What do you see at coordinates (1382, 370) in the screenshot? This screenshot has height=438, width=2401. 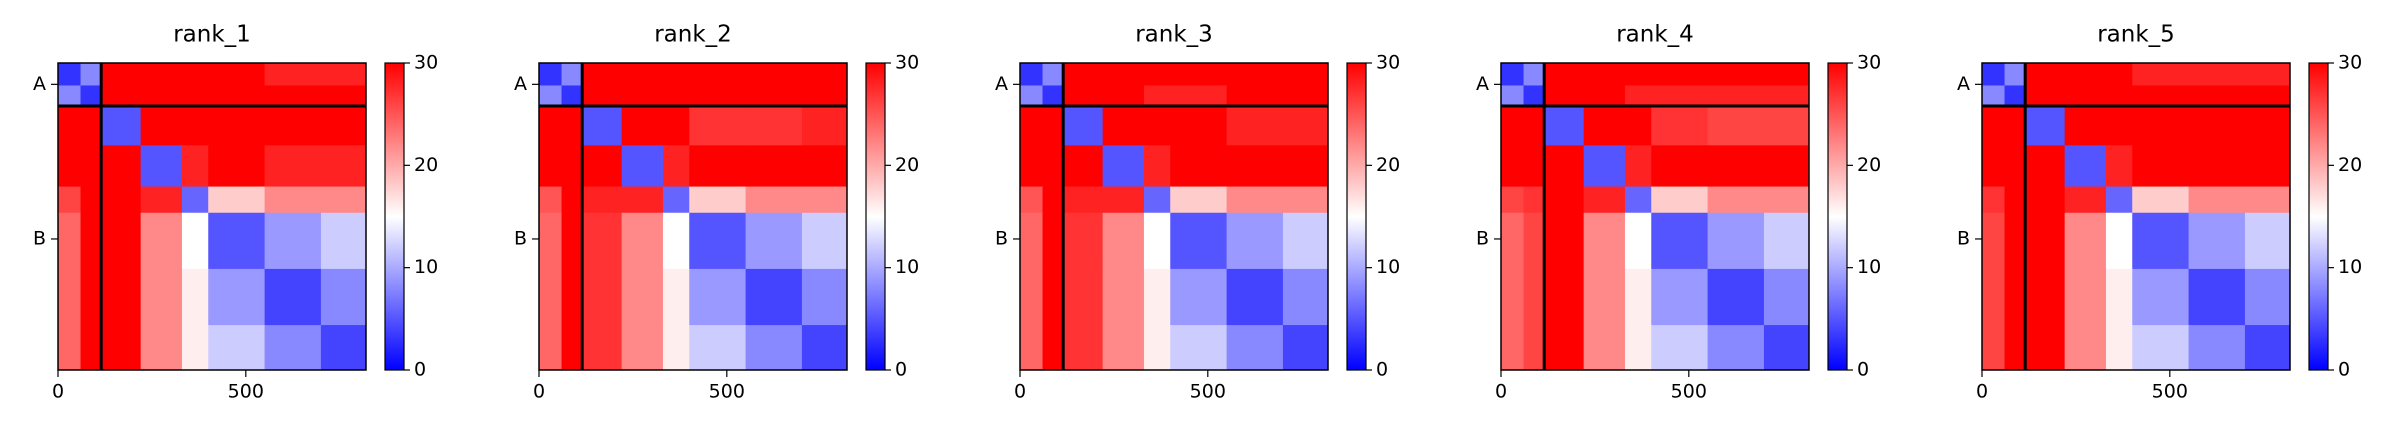 I see `colorbar-tick-label: 0` at bounding box center [1382, 370].